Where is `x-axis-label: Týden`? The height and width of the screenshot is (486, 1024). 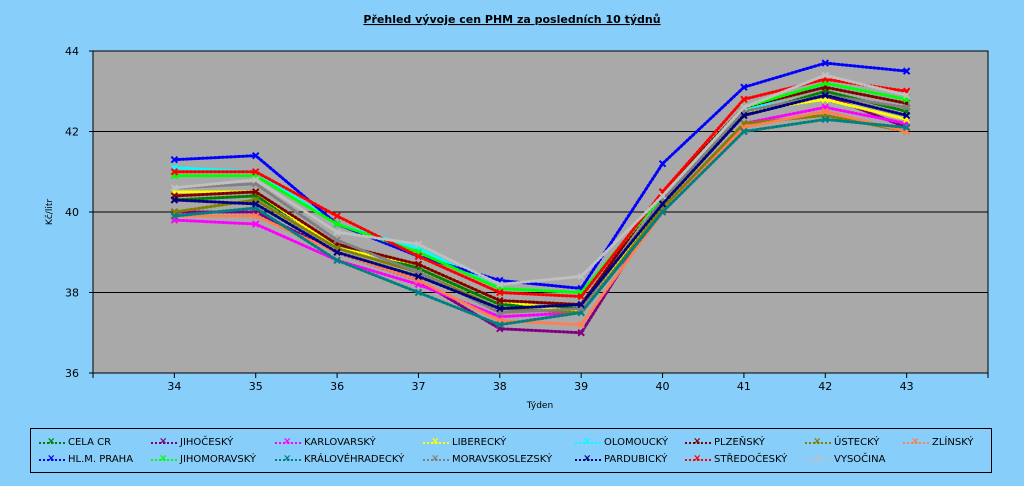 x-axis-label: Týden is located at coordinates (539, 406).